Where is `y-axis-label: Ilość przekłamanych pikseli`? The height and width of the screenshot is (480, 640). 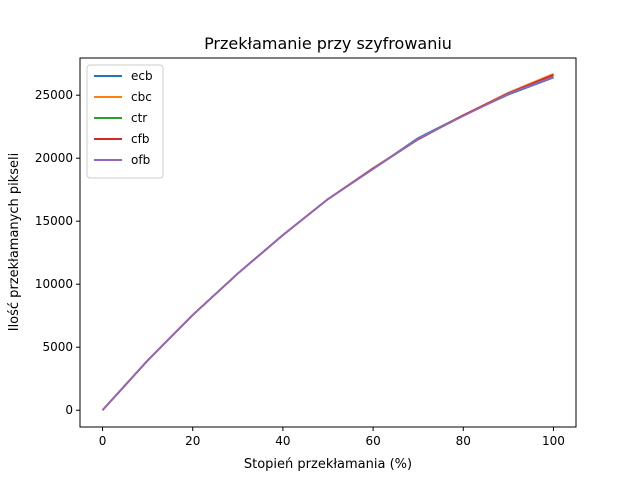 y-axis-label: Ilość przekłamanych pikseli is located at coordinates (14, 242).